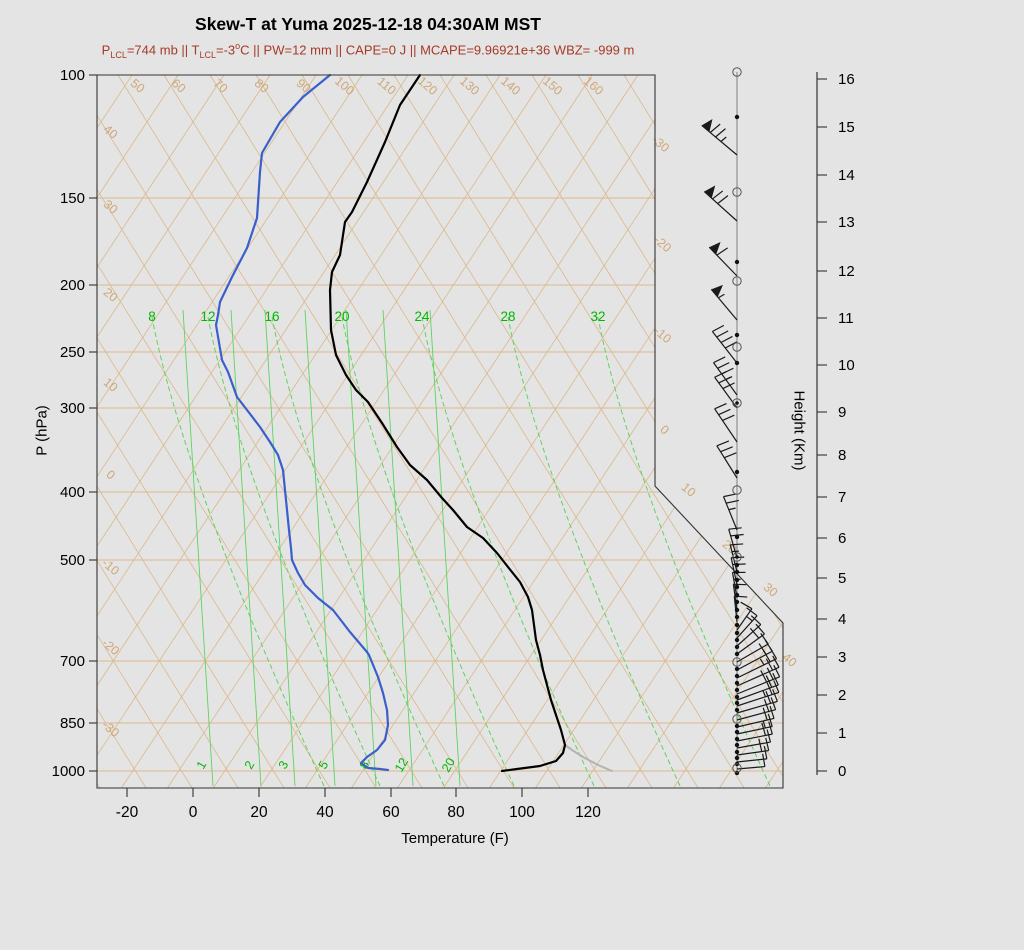 This screenshot has width=1024, height=950. I want to click on moist-adiabat-label: 20, so click(341, 316).